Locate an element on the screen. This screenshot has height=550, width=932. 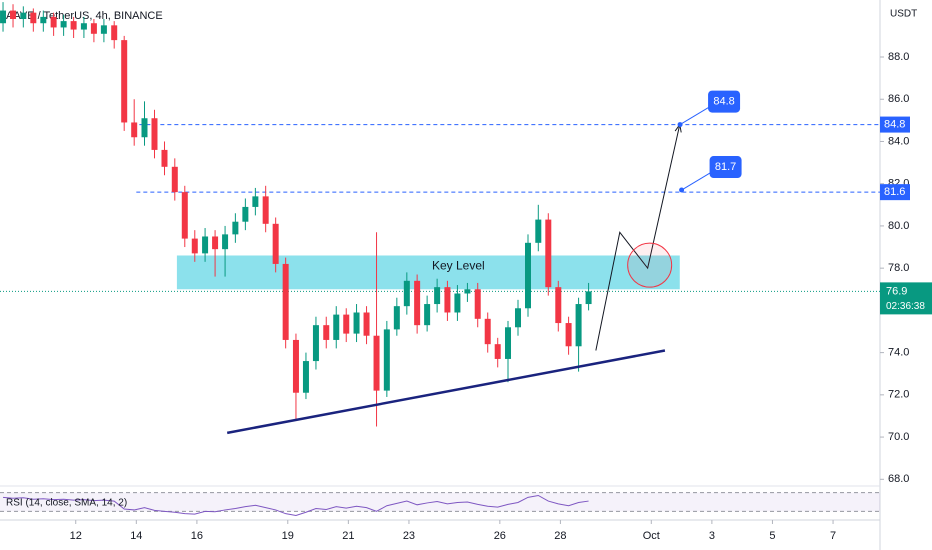
x-tick-label: 5 is located at coordinates (772, 536).